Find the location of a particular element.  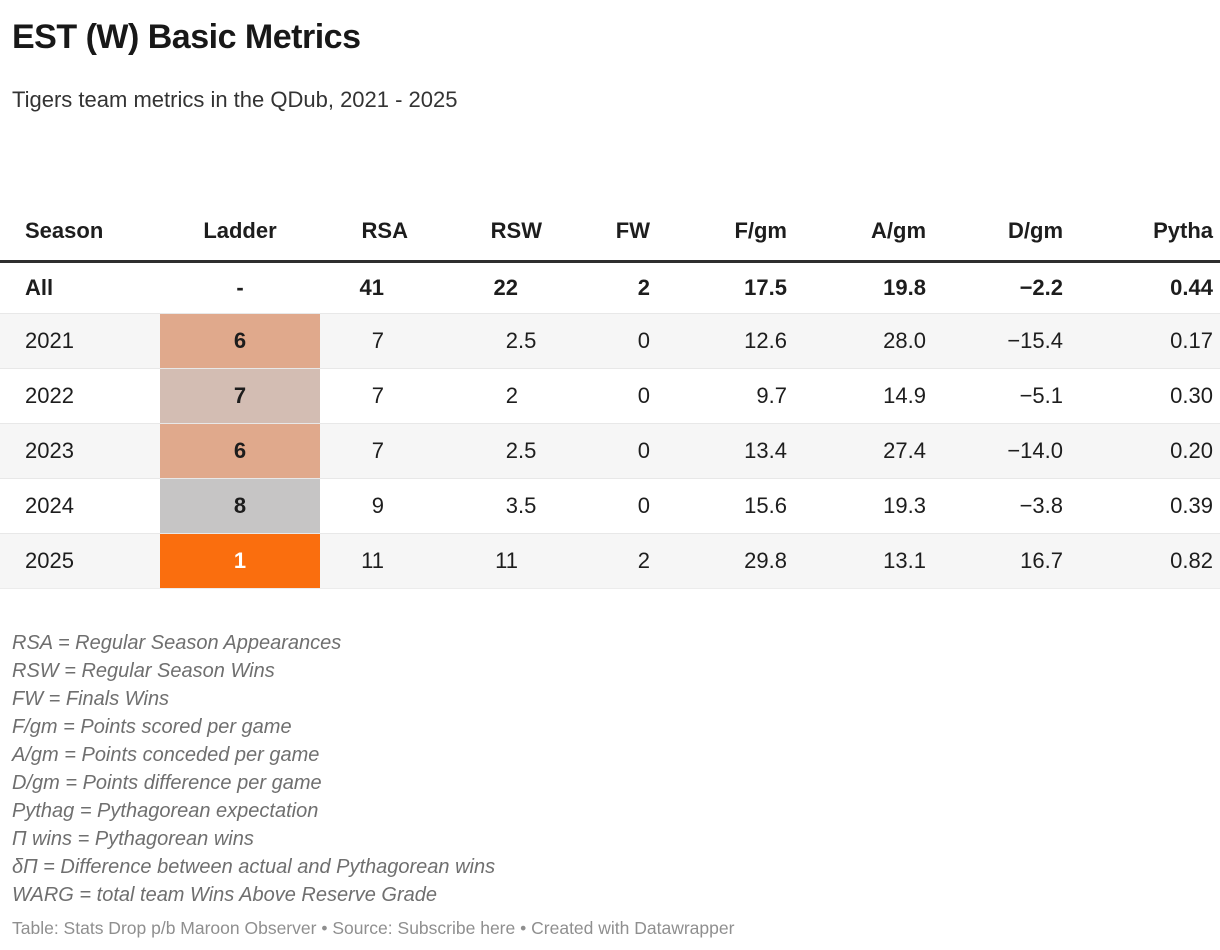

footnote-line: Pythag = Pythagorean expectation is located at coordinates (165, 810).